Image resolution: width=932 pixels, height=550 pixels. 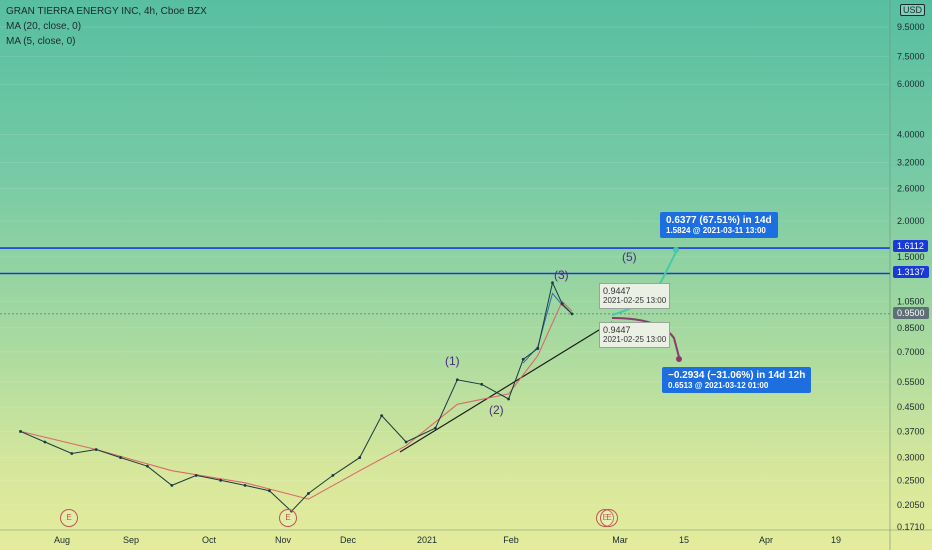 What do you see at coordinates (427, 540) in the screenshot?
I see `time-tick-label: 2021` at bounding box center [427, 540].